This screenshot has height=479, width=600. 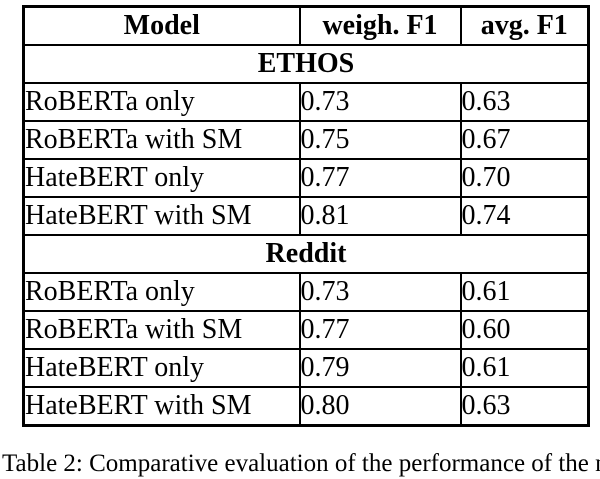 I want to click on table-row: RoBERTa with SM 0.75 0.67, so click(x=306, y=140).